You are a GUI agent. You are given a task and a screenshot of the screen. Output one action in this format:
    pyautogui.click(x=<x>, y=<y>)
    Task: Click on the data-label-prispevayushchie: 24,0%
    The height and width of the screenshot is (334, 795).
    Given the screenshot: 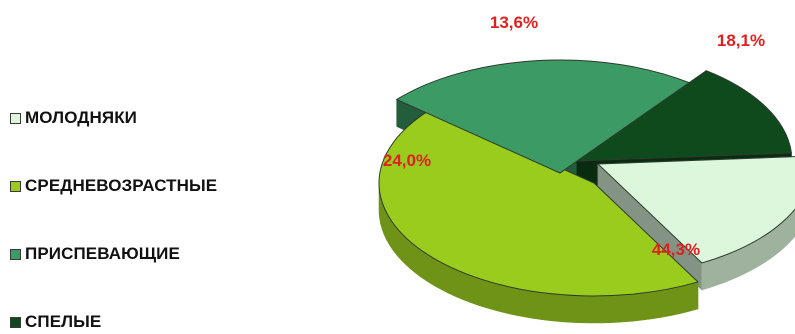 What is the action you would take?
    pyautogui.click(x=407, y=160)
    